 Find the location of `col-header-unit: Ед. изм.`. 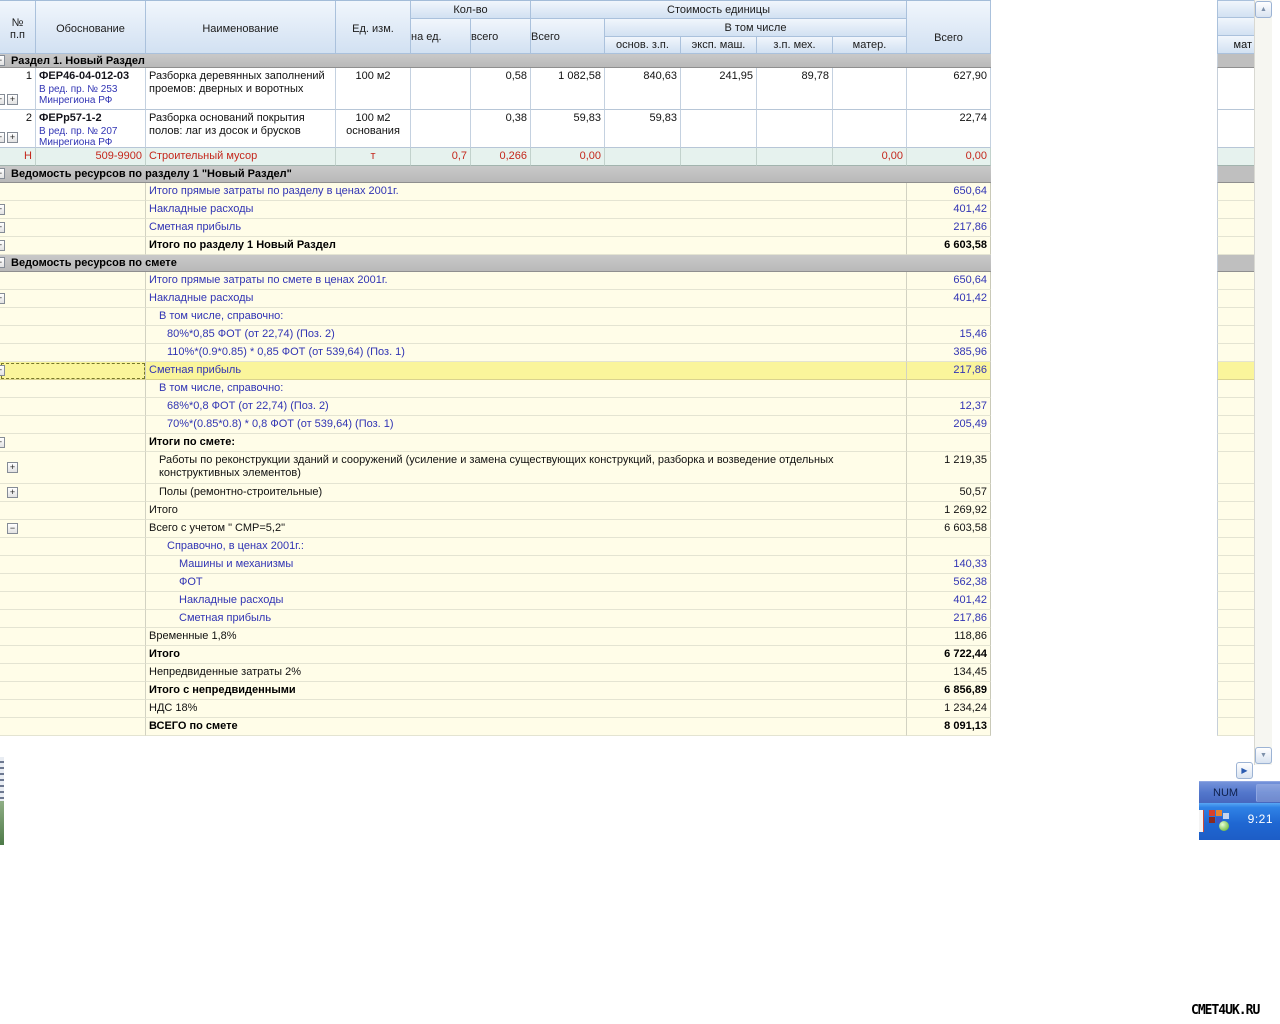

col-header-unit: Ед. изм. is located at coordinates (373, 27).